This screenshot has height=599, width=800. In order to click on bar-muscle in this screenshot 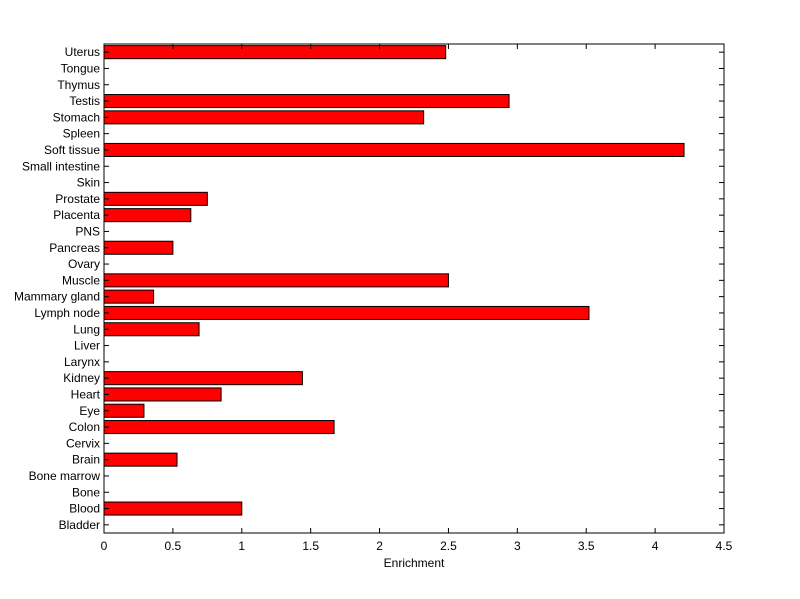, I will do `click(276, 280)`.